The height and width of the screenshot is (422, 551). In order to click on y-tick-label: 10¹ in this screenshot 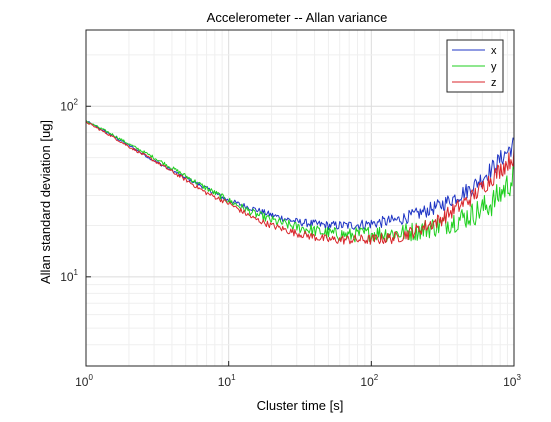, I will do `click(69, 276)`.